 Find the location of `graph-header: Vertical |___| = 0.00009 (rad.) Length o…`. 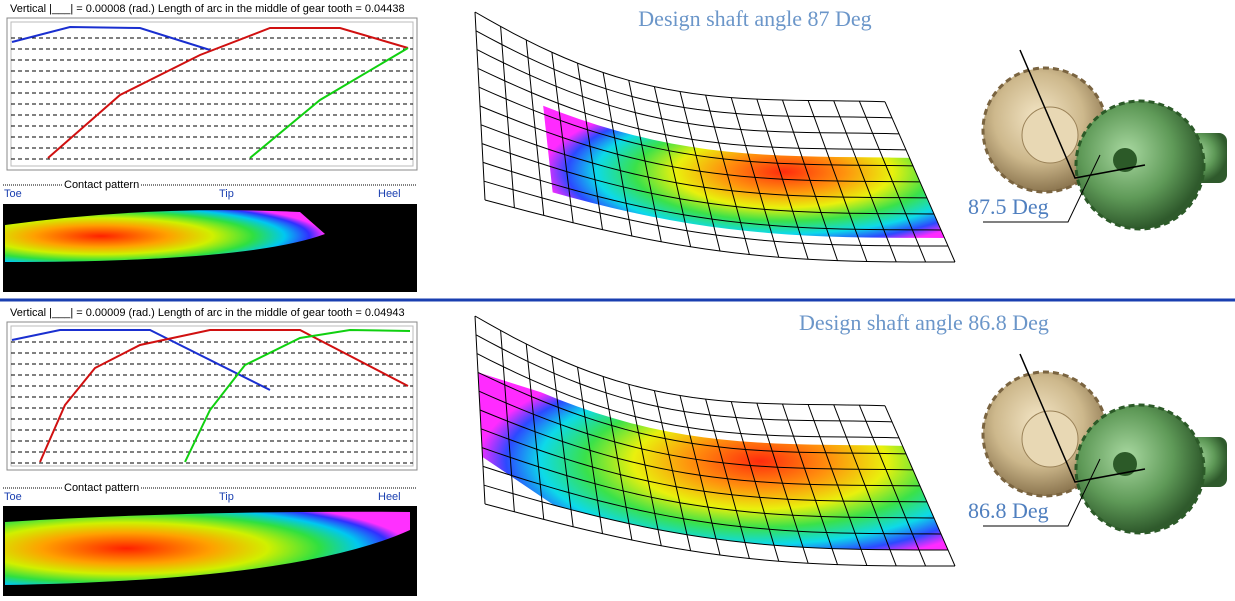

graph-header: Vertical |___| = 0.00009 (rad.) Length o… is located at coordinates (207, 313).